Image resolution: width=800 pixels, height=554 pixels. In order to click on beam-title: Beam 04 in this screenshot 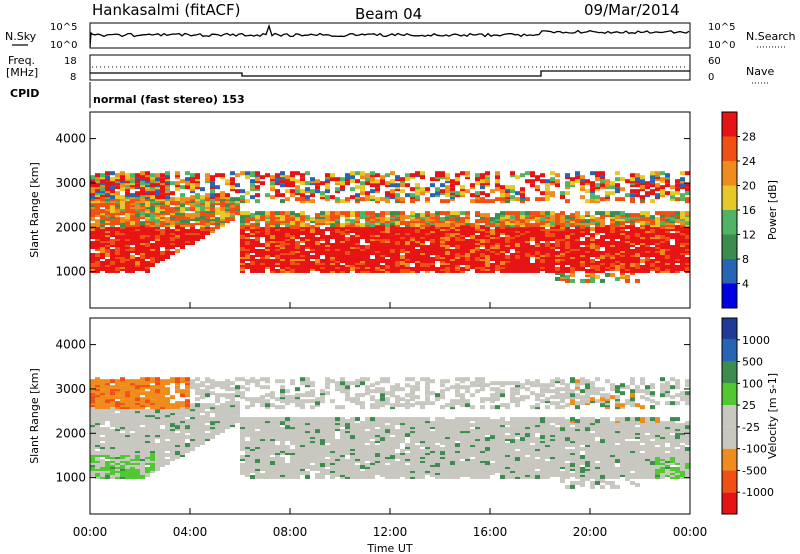, I will do `click(388, 14)`.